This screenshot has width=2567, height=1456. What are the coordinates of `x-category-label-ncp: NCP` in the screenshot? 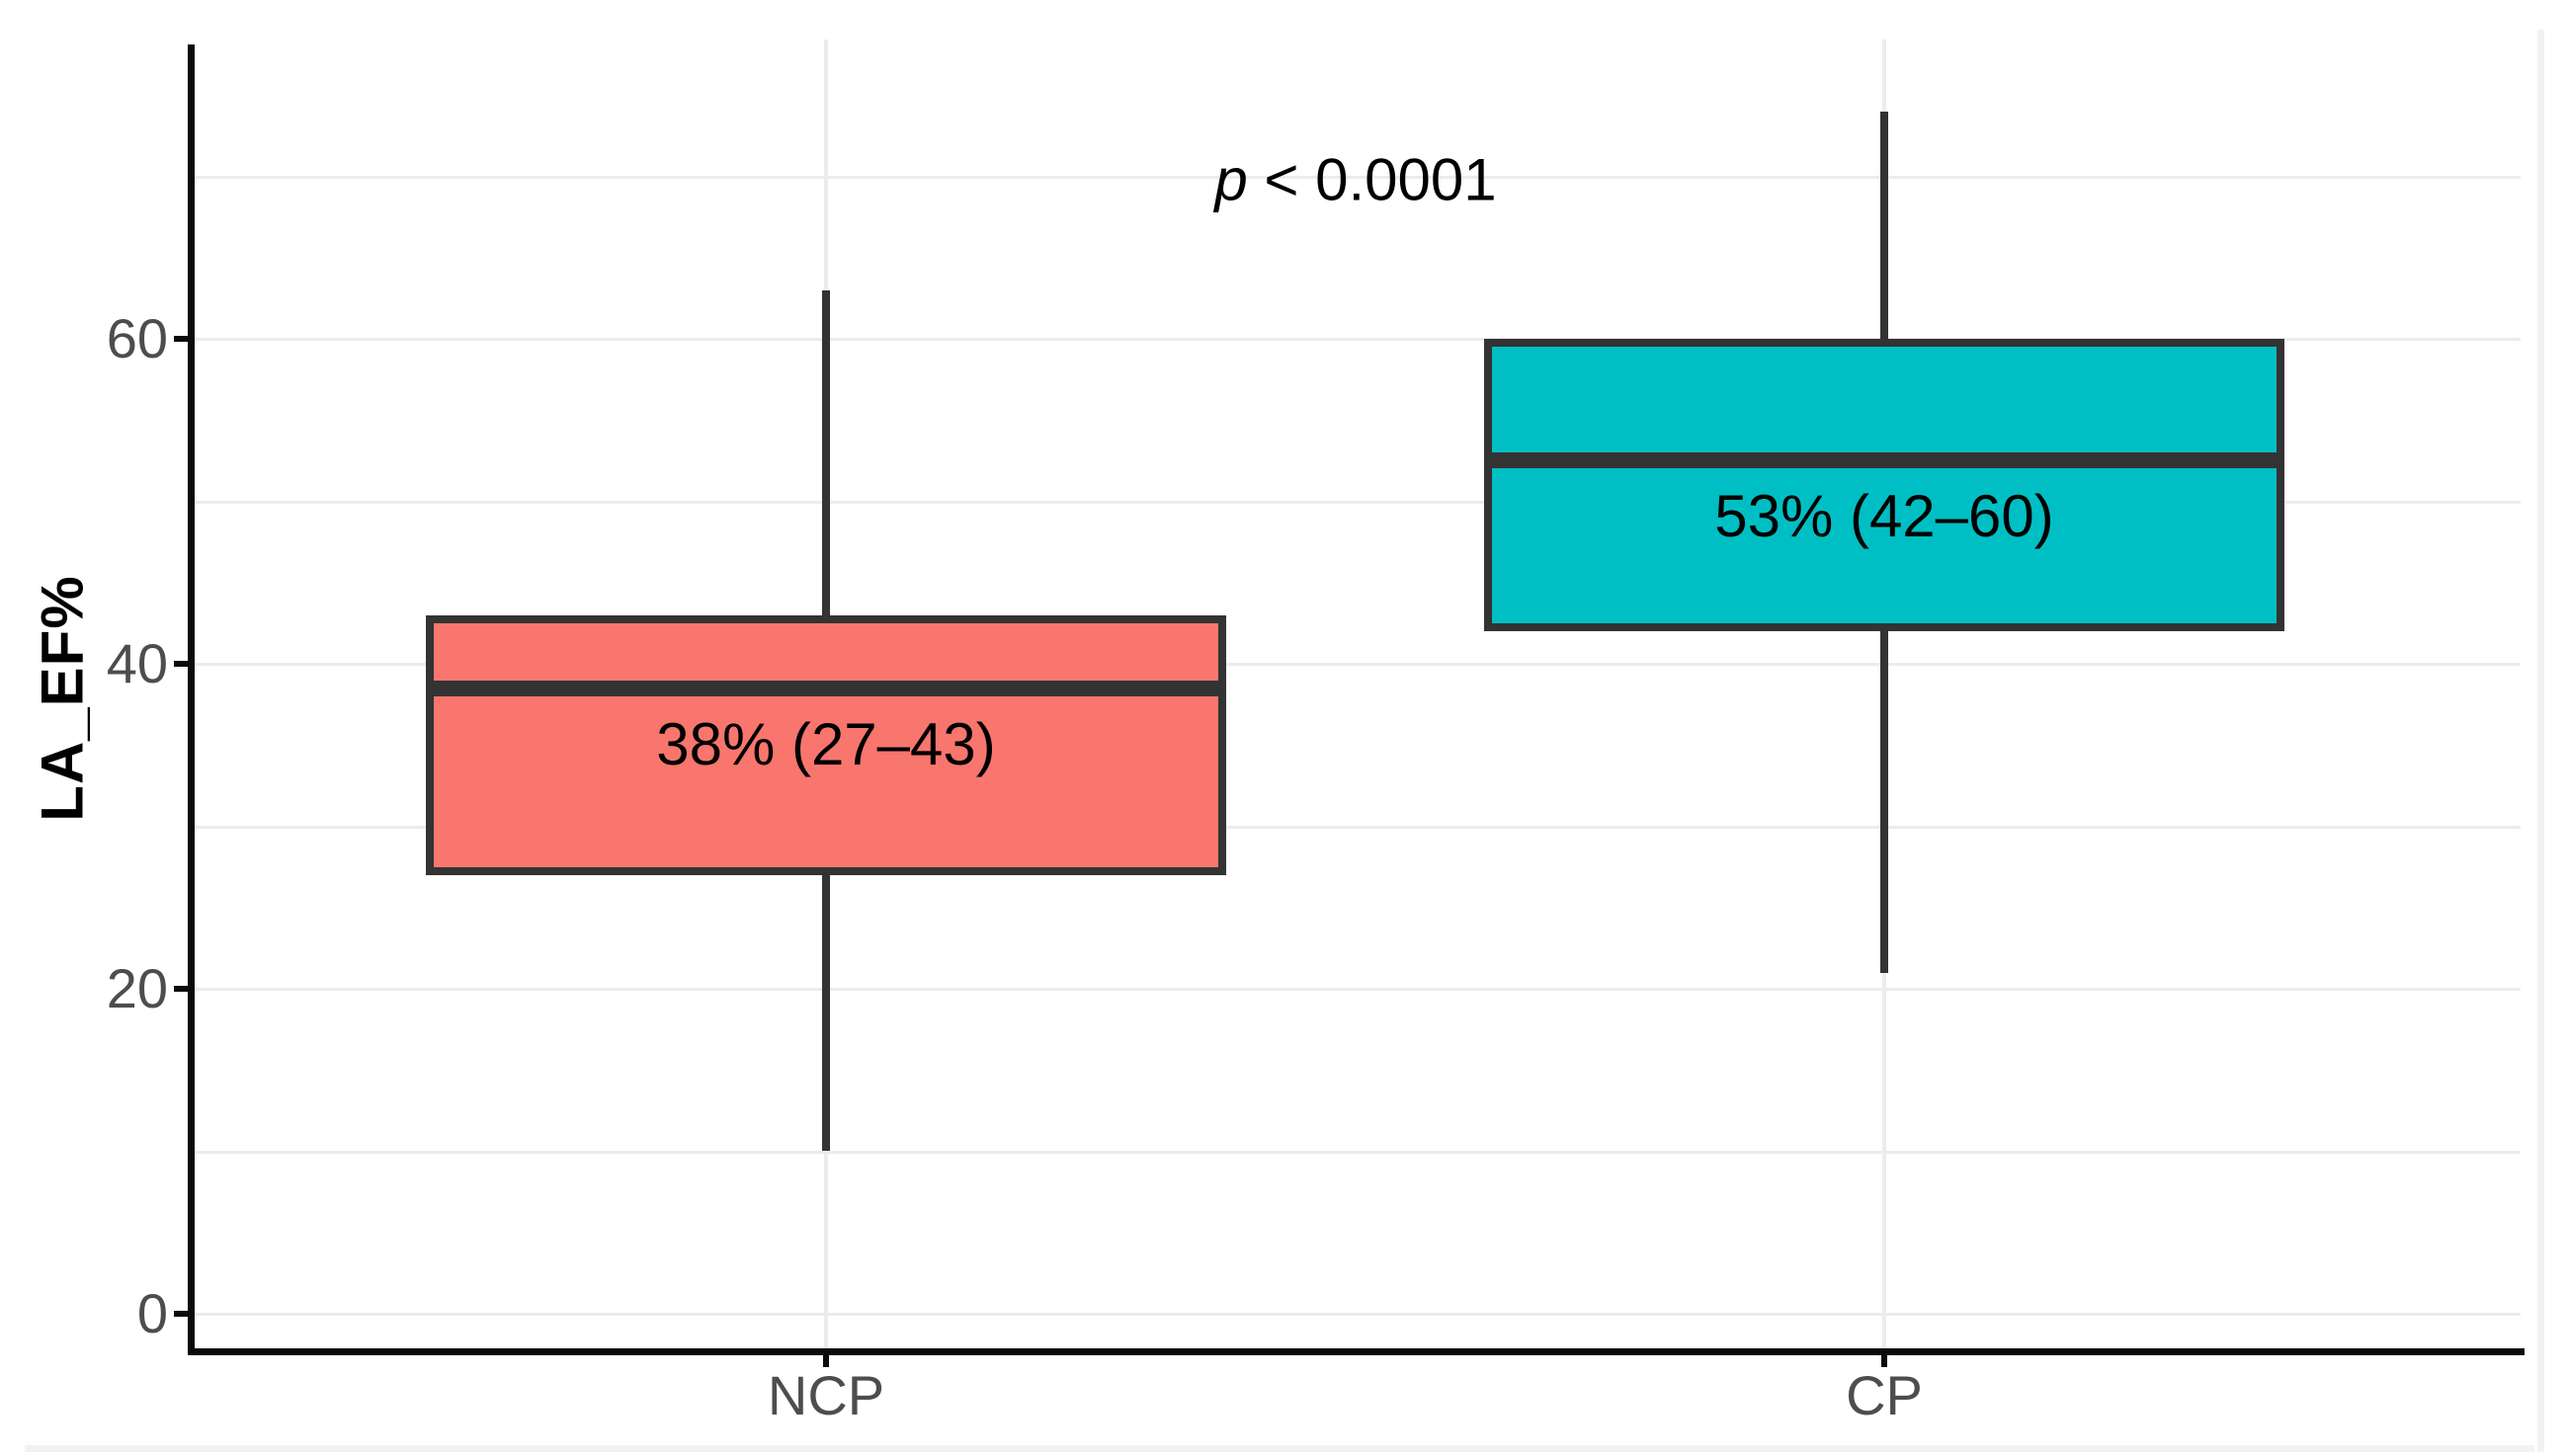 It's located at (826, 1395).